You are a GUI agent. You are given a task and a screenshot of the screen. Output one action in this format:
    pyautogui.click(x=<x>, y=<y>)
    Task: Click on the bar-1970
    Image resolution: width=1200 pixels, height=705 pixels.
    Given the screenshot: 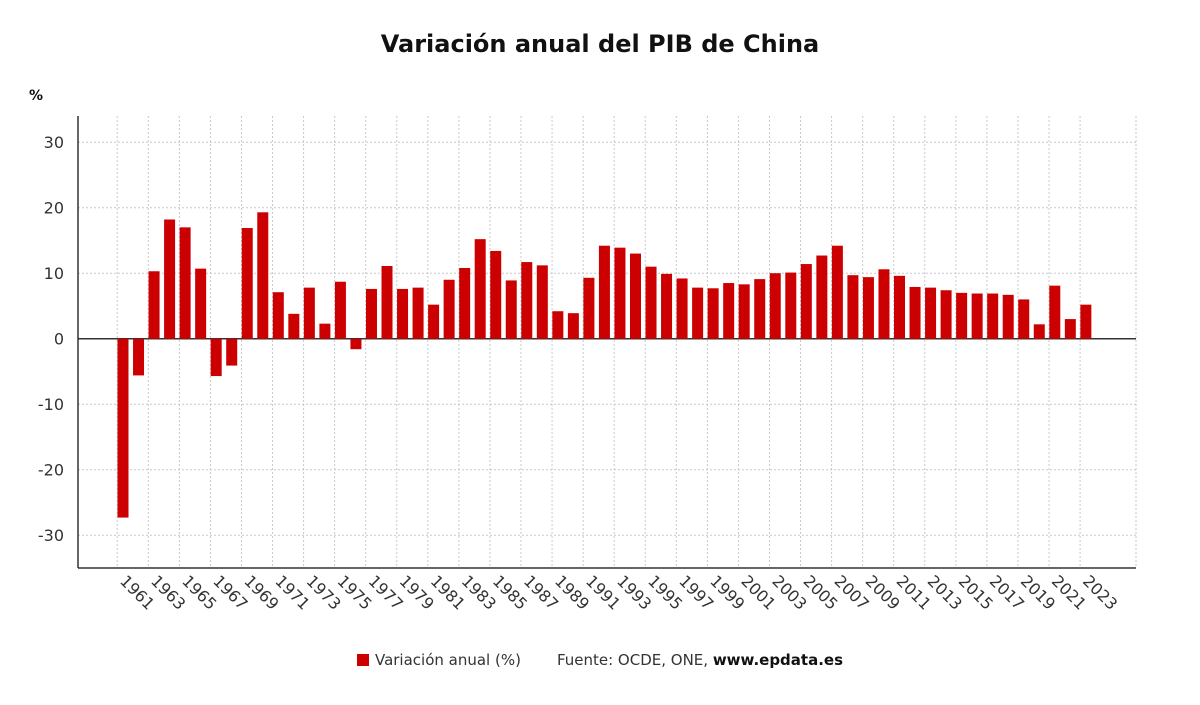 What is the action you would take?
    pyautogui.click(x=263, y=275)
    